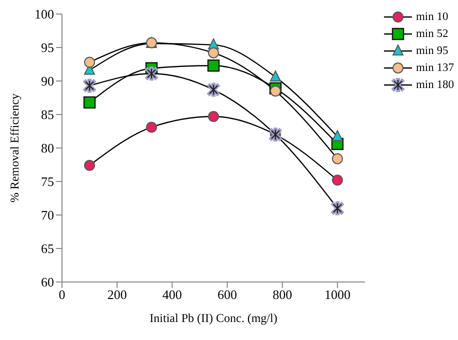  Describe the element at coordinates (435, 84) in the screenshot. I see `legend-label: min 180` at that location.